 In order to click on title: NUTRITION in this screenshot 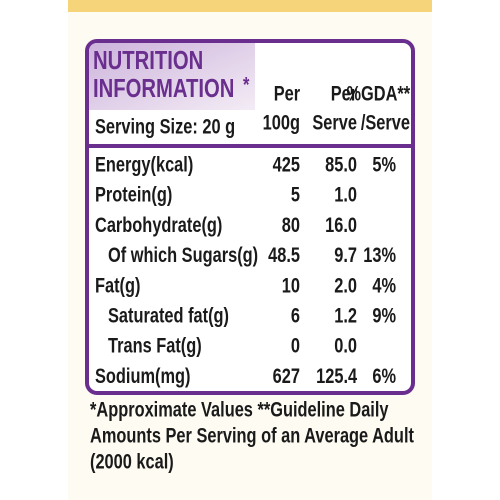, I will do `click(148, 59)`.